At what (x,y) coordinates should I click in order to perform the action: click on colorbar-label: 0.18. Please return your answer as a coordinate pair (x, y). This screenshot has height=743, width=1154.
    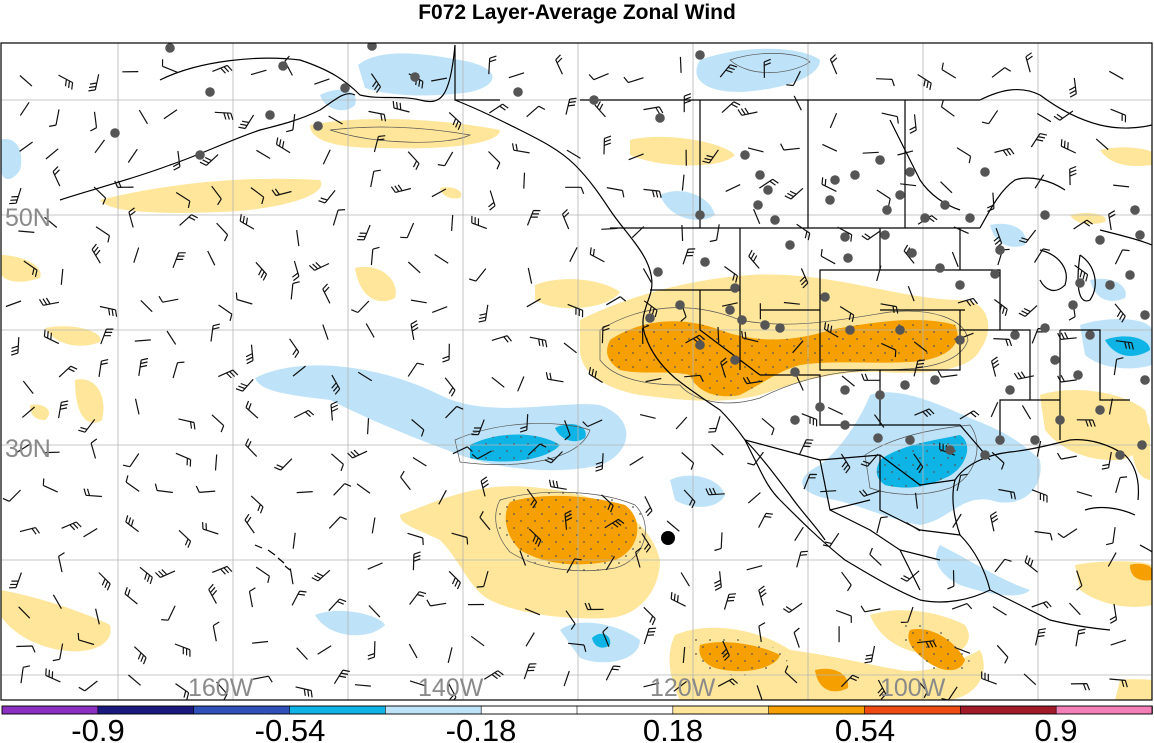
    Looking at the image, I should click on (673, 728).